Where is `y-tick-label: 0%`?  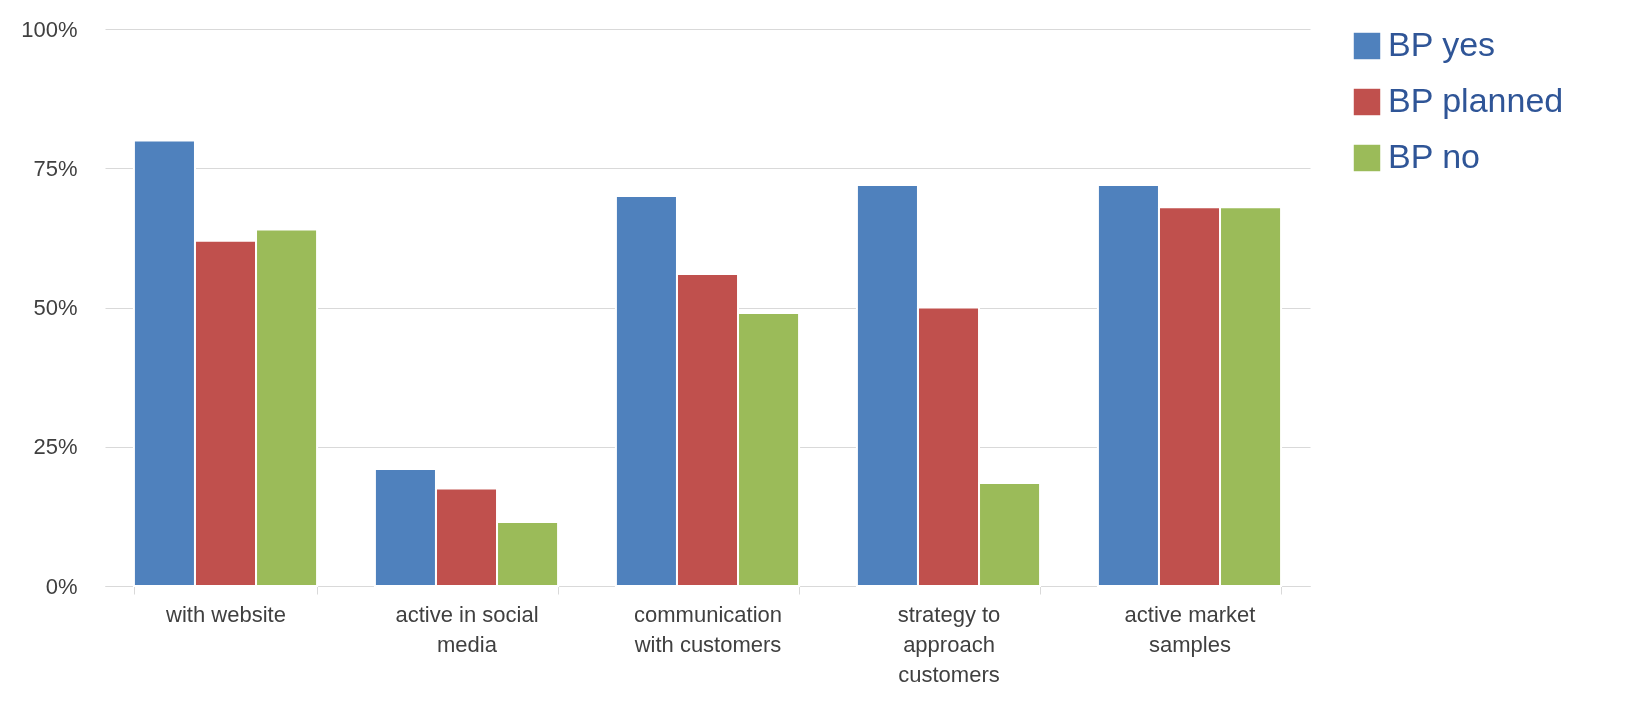 y-tick-label: 0% is located at coordinates (61, 586).